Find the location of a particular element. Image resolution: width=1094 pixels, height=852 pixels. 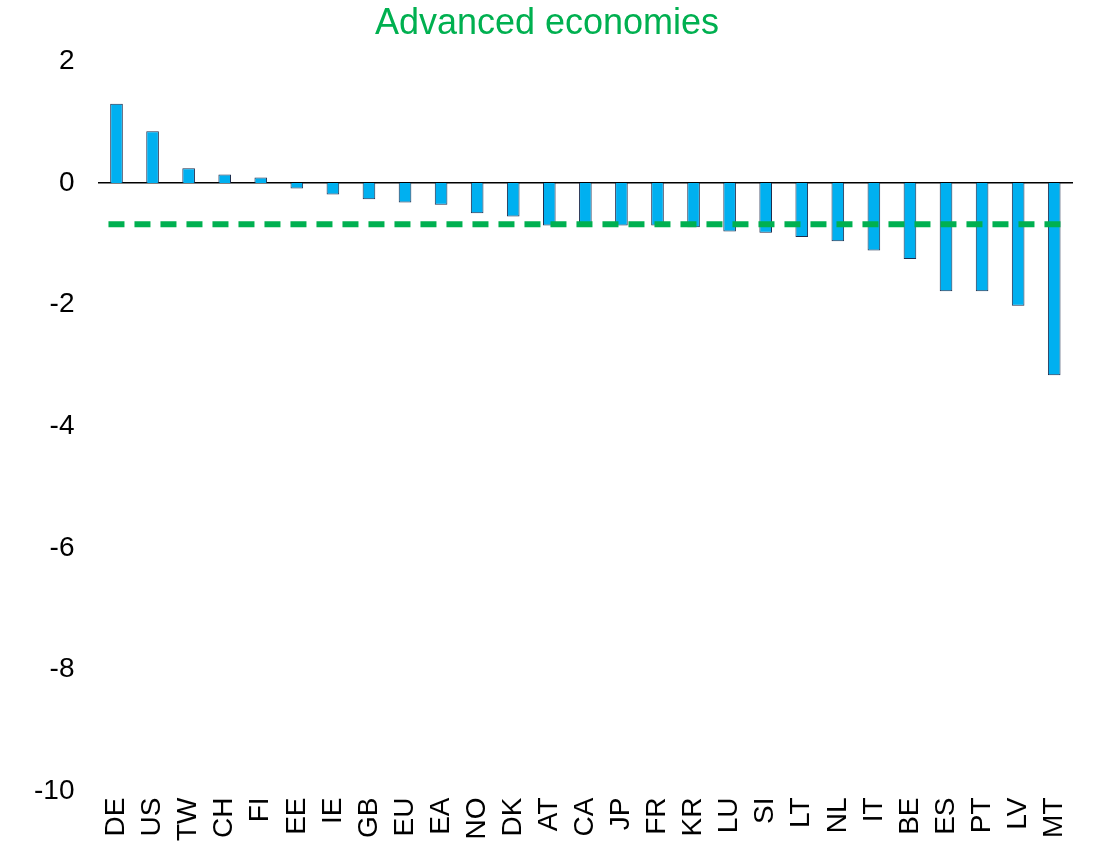

x-tick-label: KR is located at coordinates (692, 817).